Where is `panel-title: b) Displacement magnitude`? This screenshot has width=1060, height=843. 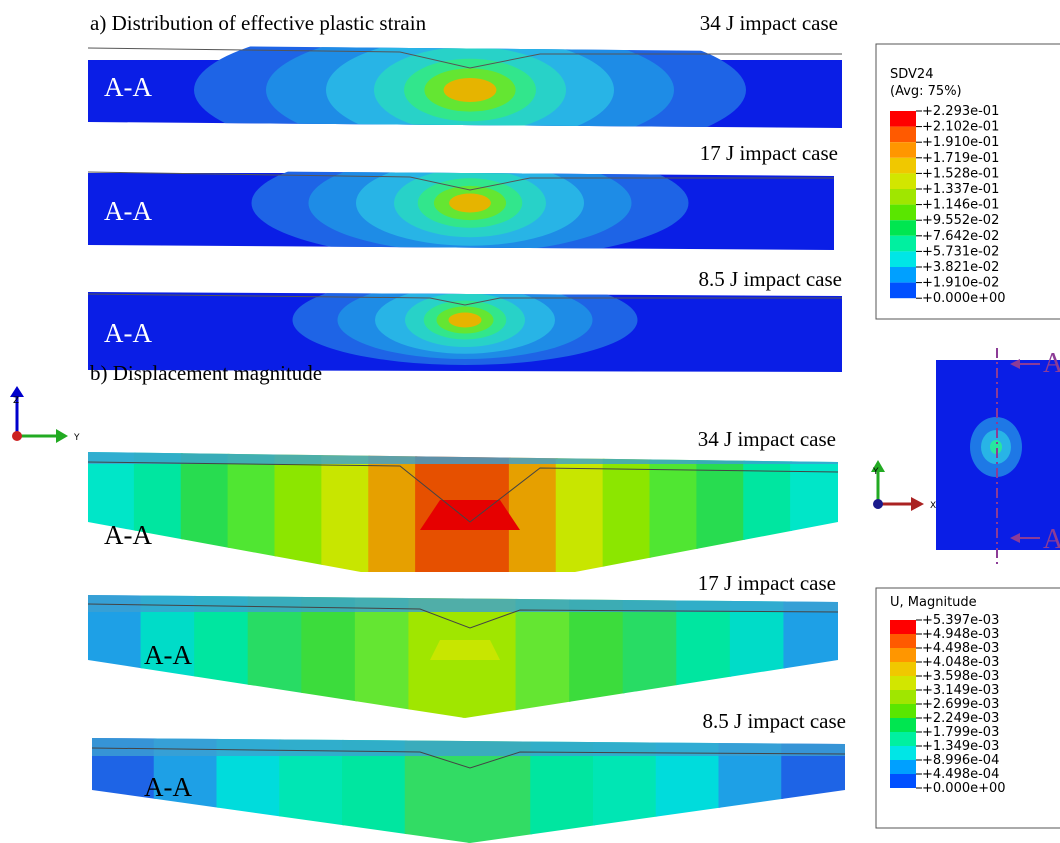 panel-title: b) Displacement magnitude is located at coordinates (206, 373).